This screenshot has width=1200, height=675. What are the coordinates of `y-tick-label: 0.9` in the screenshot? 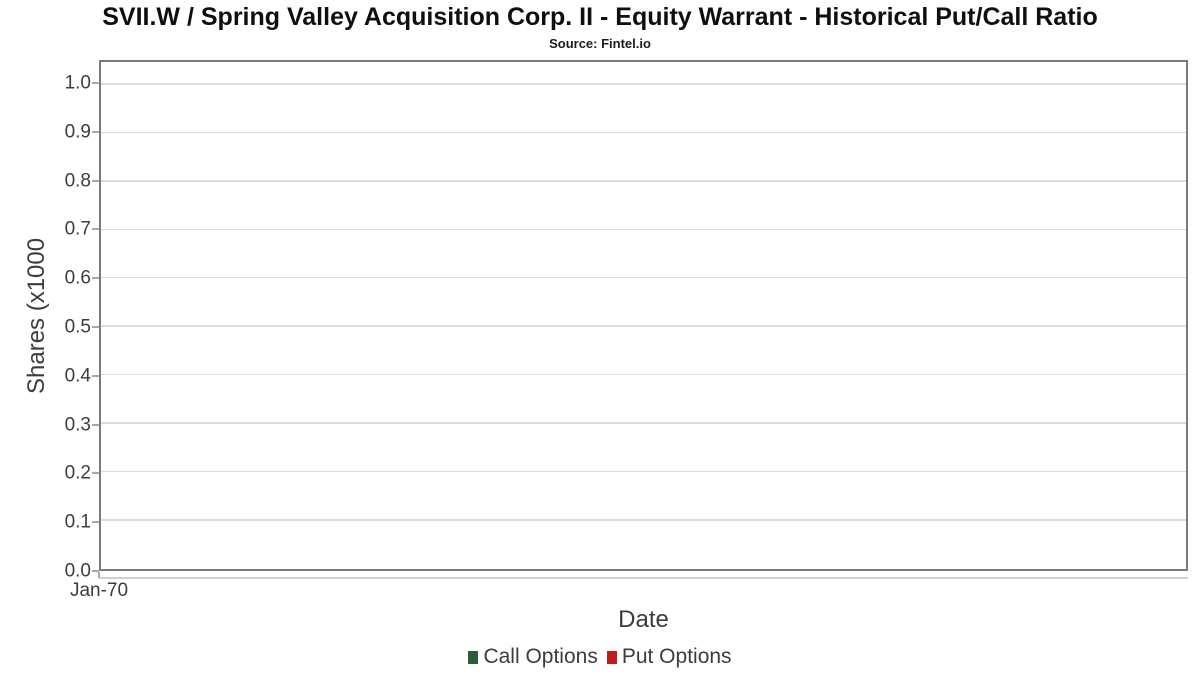 It's located at (77, 132).